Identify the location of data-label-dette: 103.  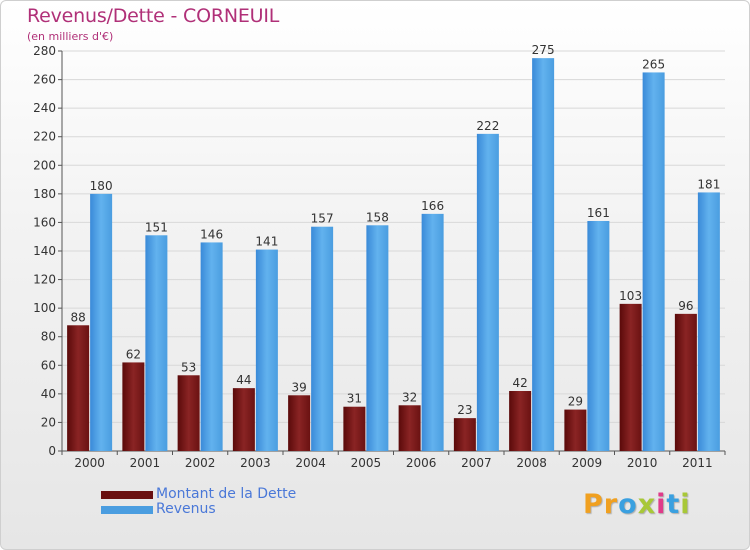
(630, 296).